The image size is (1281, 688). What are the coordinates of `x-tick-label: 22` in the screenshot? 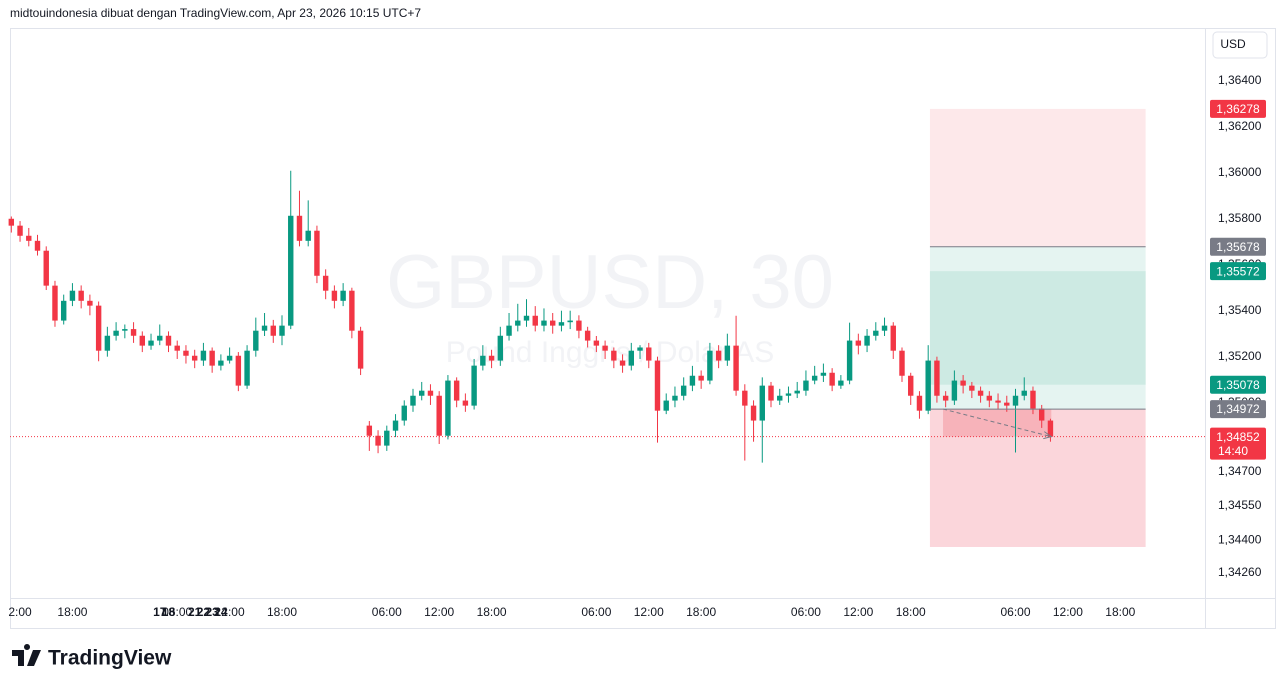 It's located at (204, 612).